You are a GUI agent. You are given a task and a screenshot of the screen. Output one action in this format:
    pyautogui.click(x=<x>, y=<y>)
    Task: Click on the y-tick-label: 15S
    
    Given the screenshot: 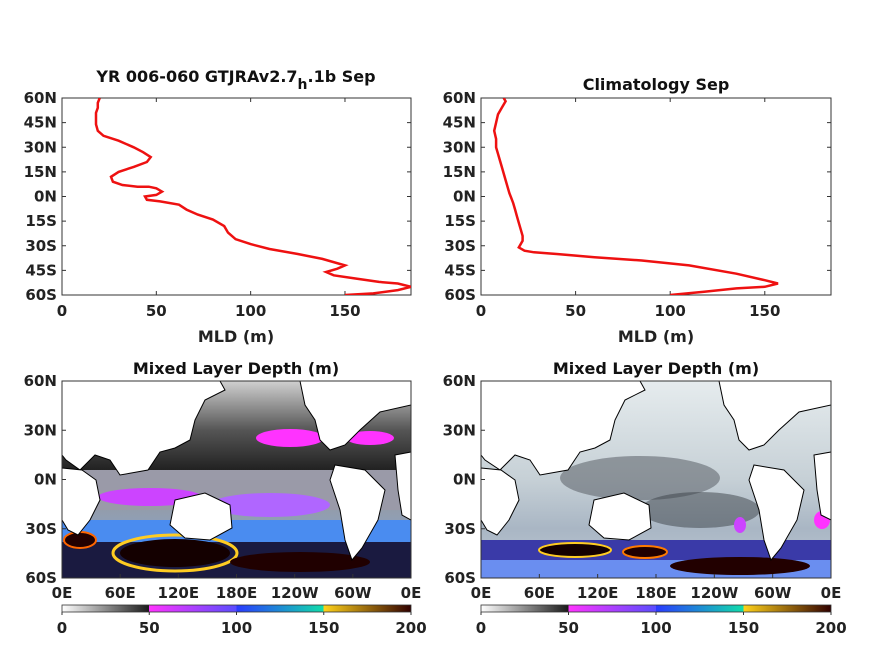 What is the action you would take?
    pyautogui.click(x=41, y=221)
    